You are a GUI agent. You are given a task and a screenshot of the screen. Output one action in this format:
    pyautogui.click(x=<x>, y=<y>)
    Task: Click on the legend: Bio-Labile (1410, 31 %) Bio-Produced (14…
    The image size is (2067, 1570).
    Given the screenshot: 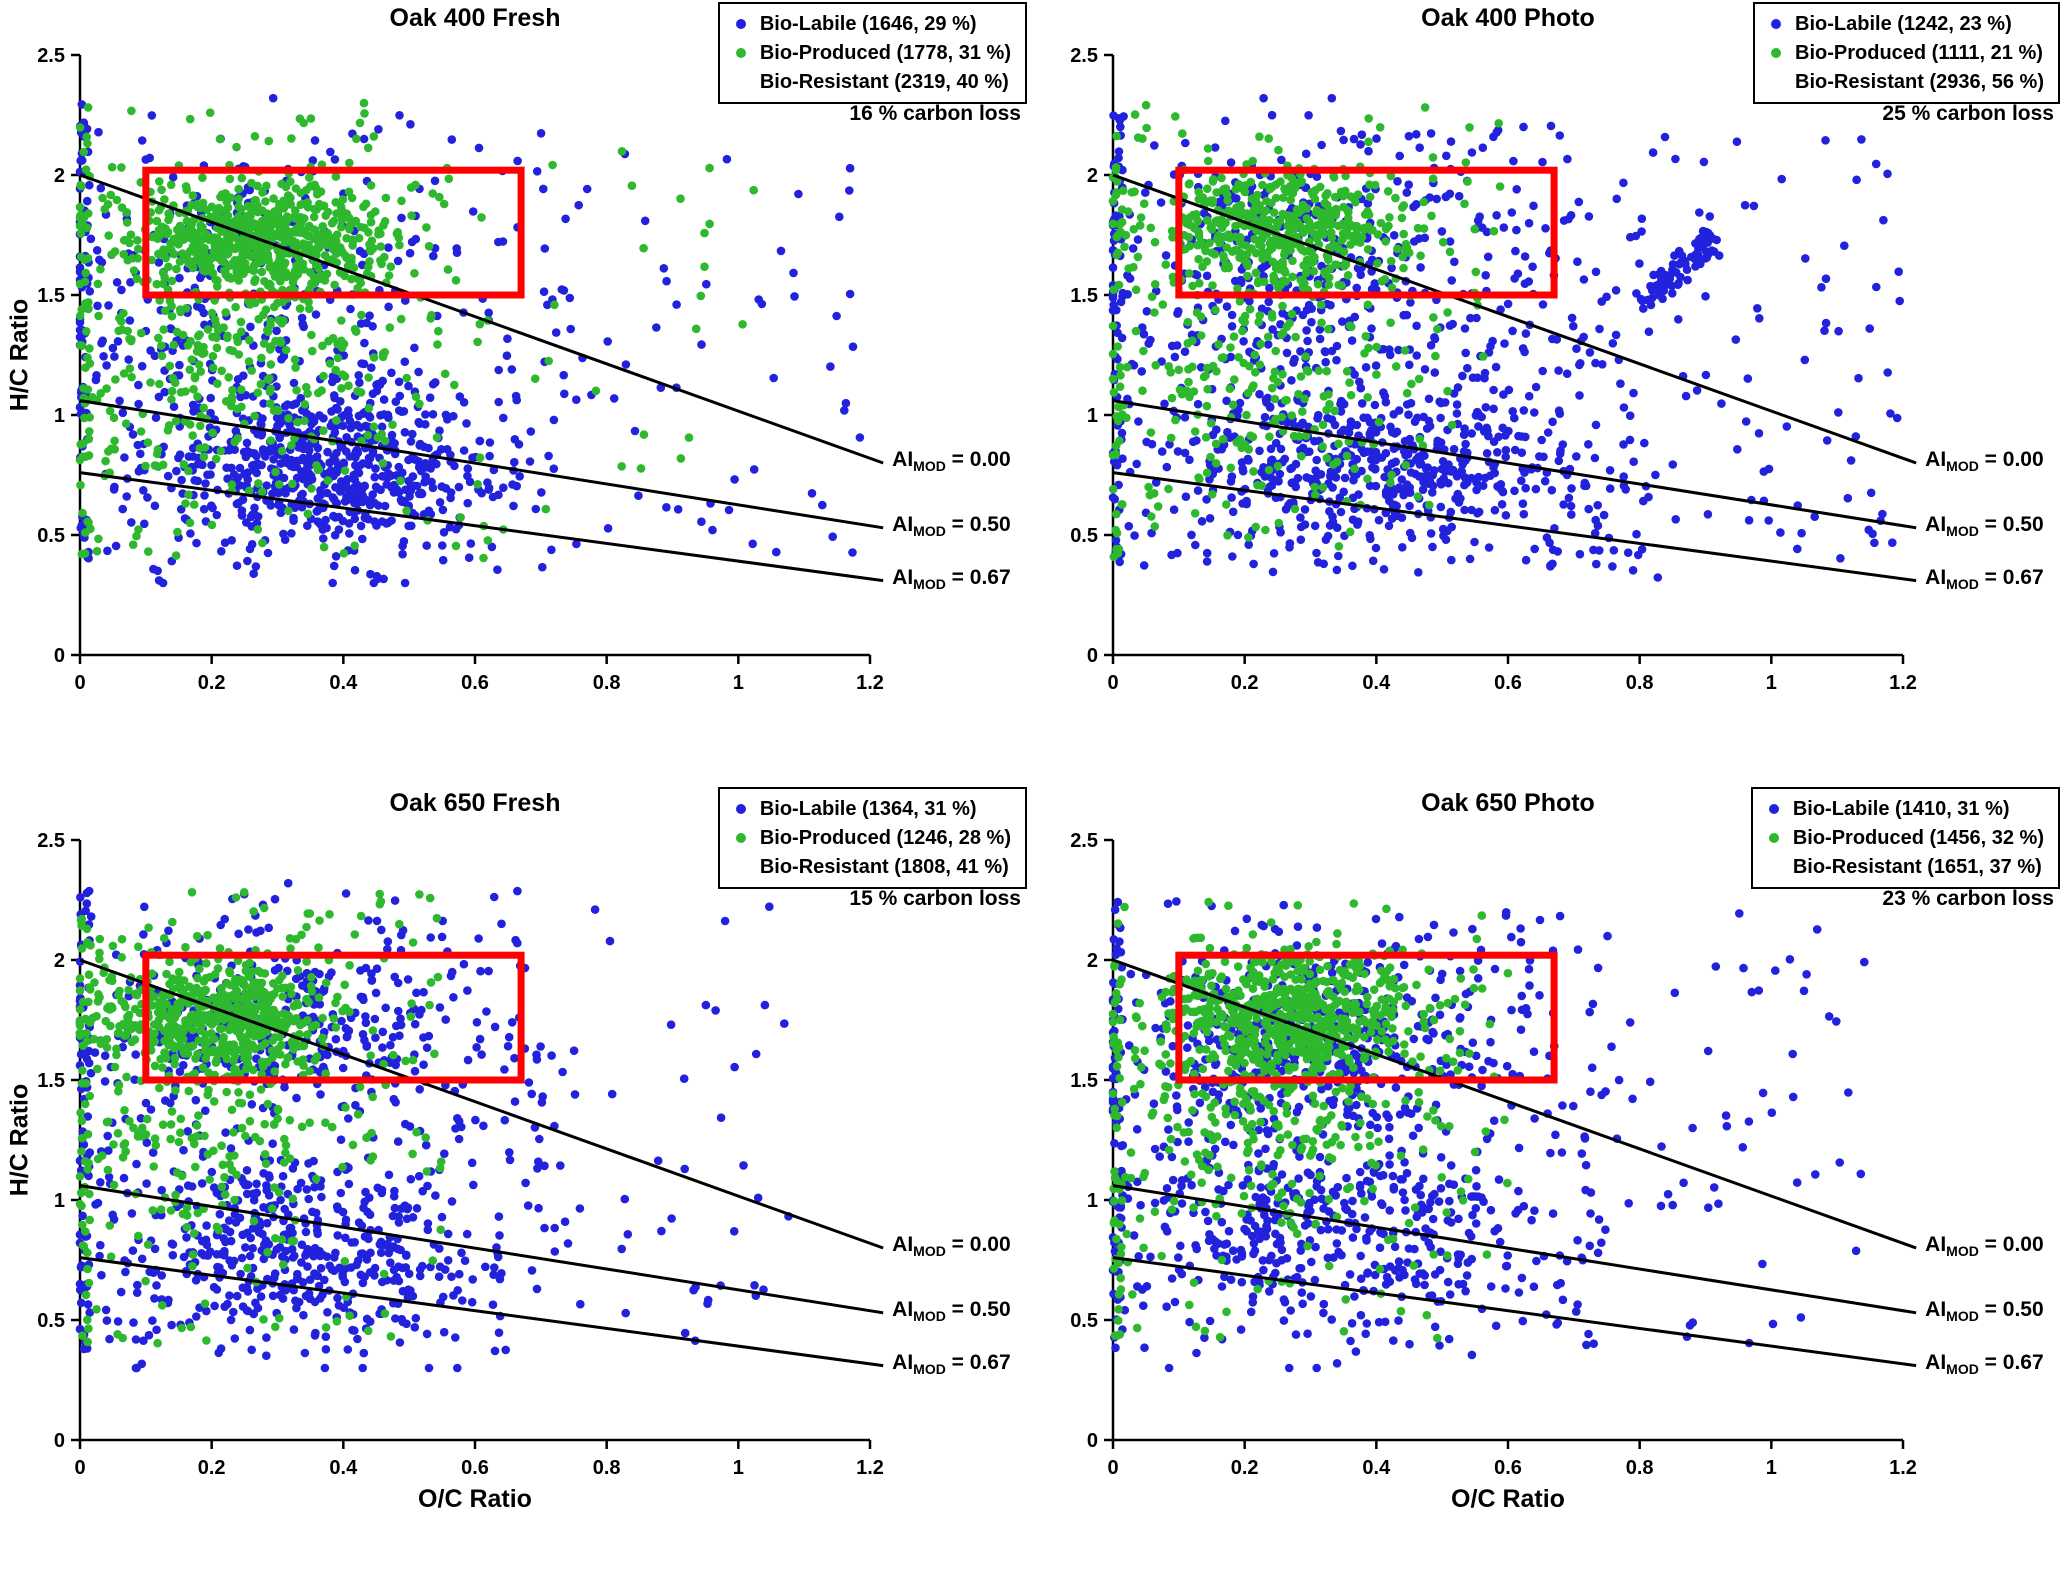 What is the action you would take?
    pyautogui.click(x=1905, y=838)
    